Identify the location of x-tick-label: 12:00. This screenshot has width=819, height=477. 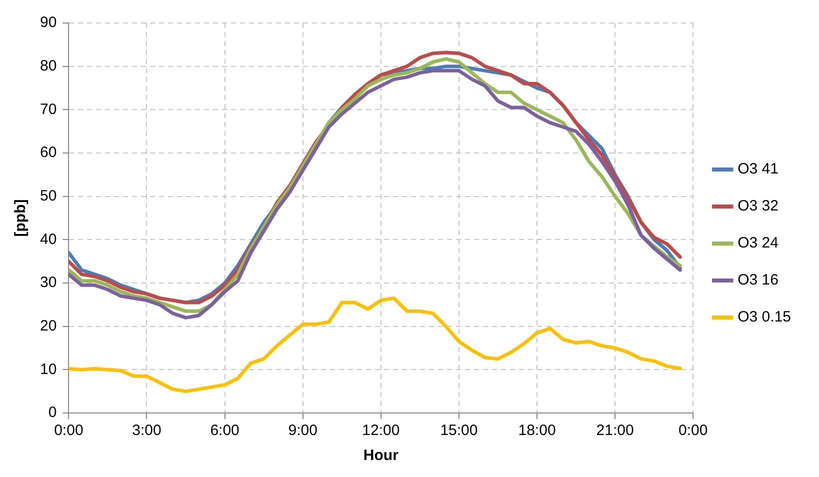
(381, 431).